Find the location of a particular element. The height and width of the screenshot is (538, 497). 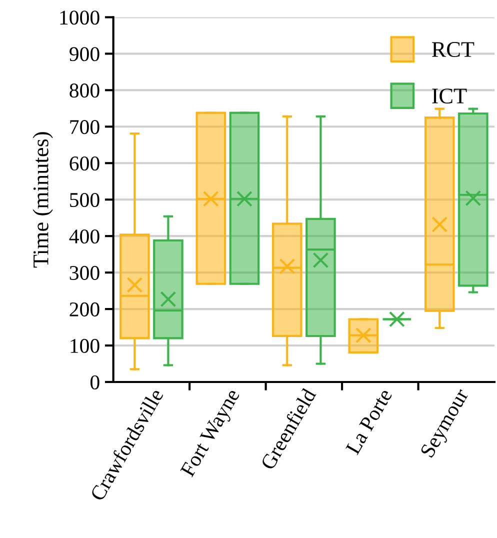

legend-label: RCT is located at coordinates (453, 49).